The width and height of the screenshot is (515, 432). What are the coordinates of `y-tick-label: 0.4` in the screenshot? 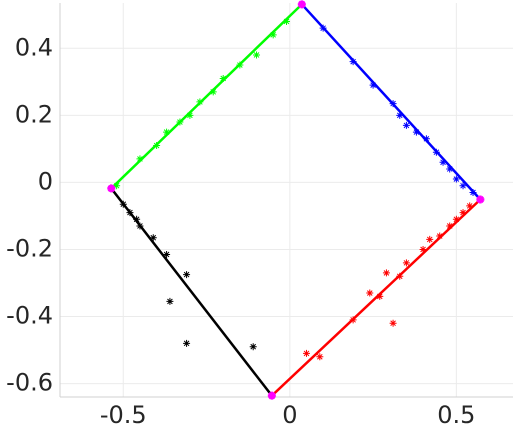 It's located at (34, 47).